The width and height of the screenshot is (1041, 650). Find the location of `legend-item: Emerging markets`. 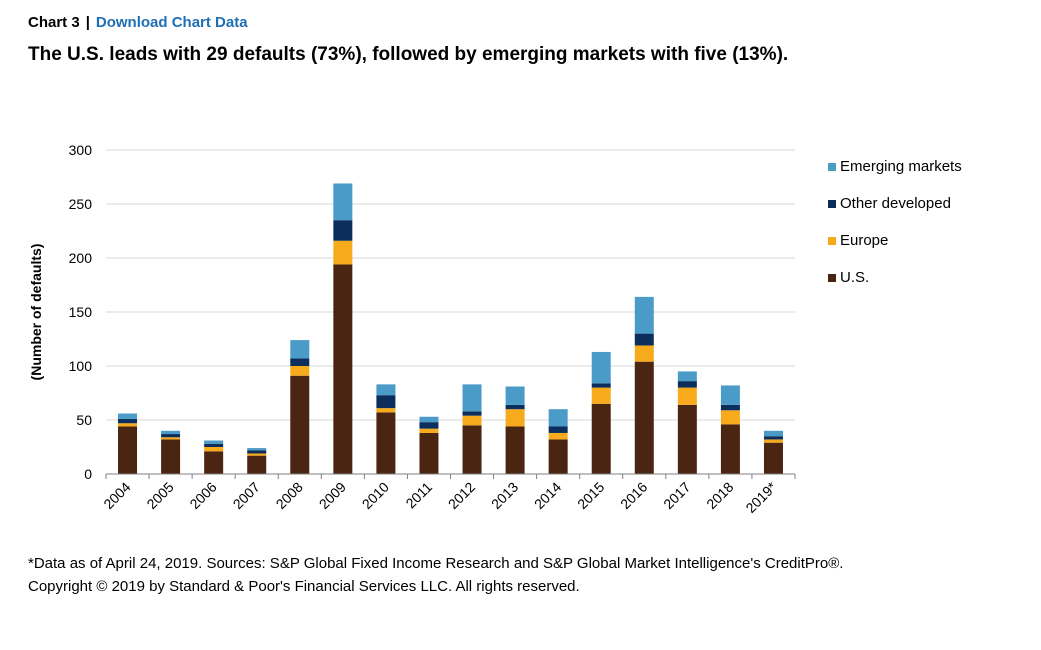

legend-item: Emerging markets is located at coordinates (895, 166).